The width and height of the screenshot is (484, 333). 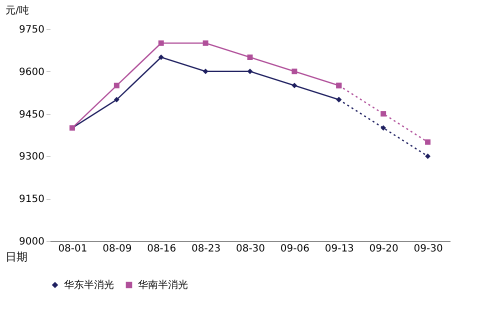 What do you see at coordinates (117, 249) in the screenshot?
I see `x-tick-label: 08-09` at bounding box center [117, 249].